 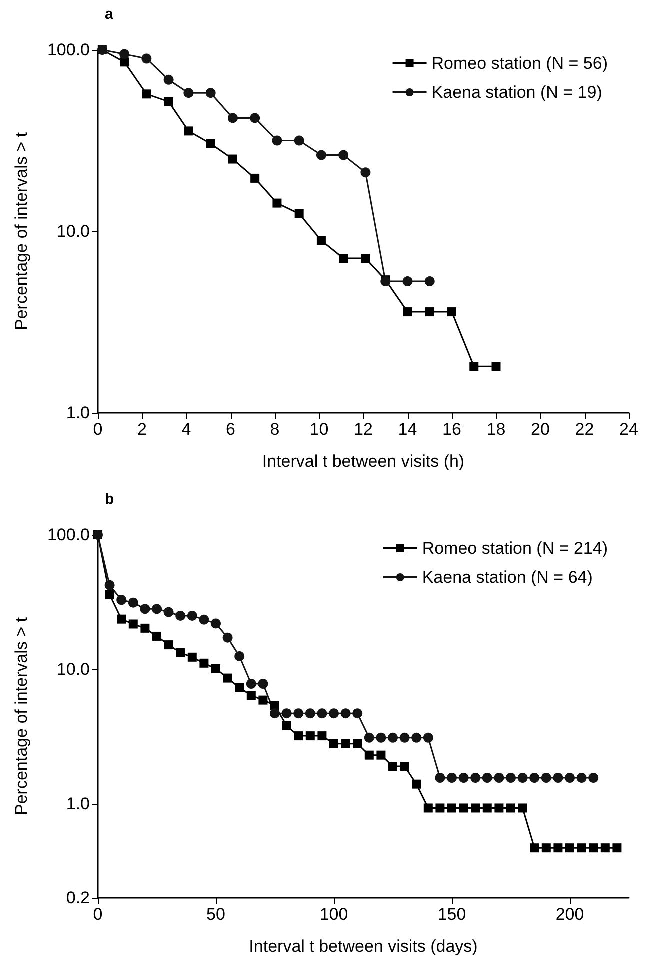 What do you see at coordinates (515, 548) in the screenshot?
I see `legend-label: Romeo station (N = 214)` at bounding box center [515, 548].